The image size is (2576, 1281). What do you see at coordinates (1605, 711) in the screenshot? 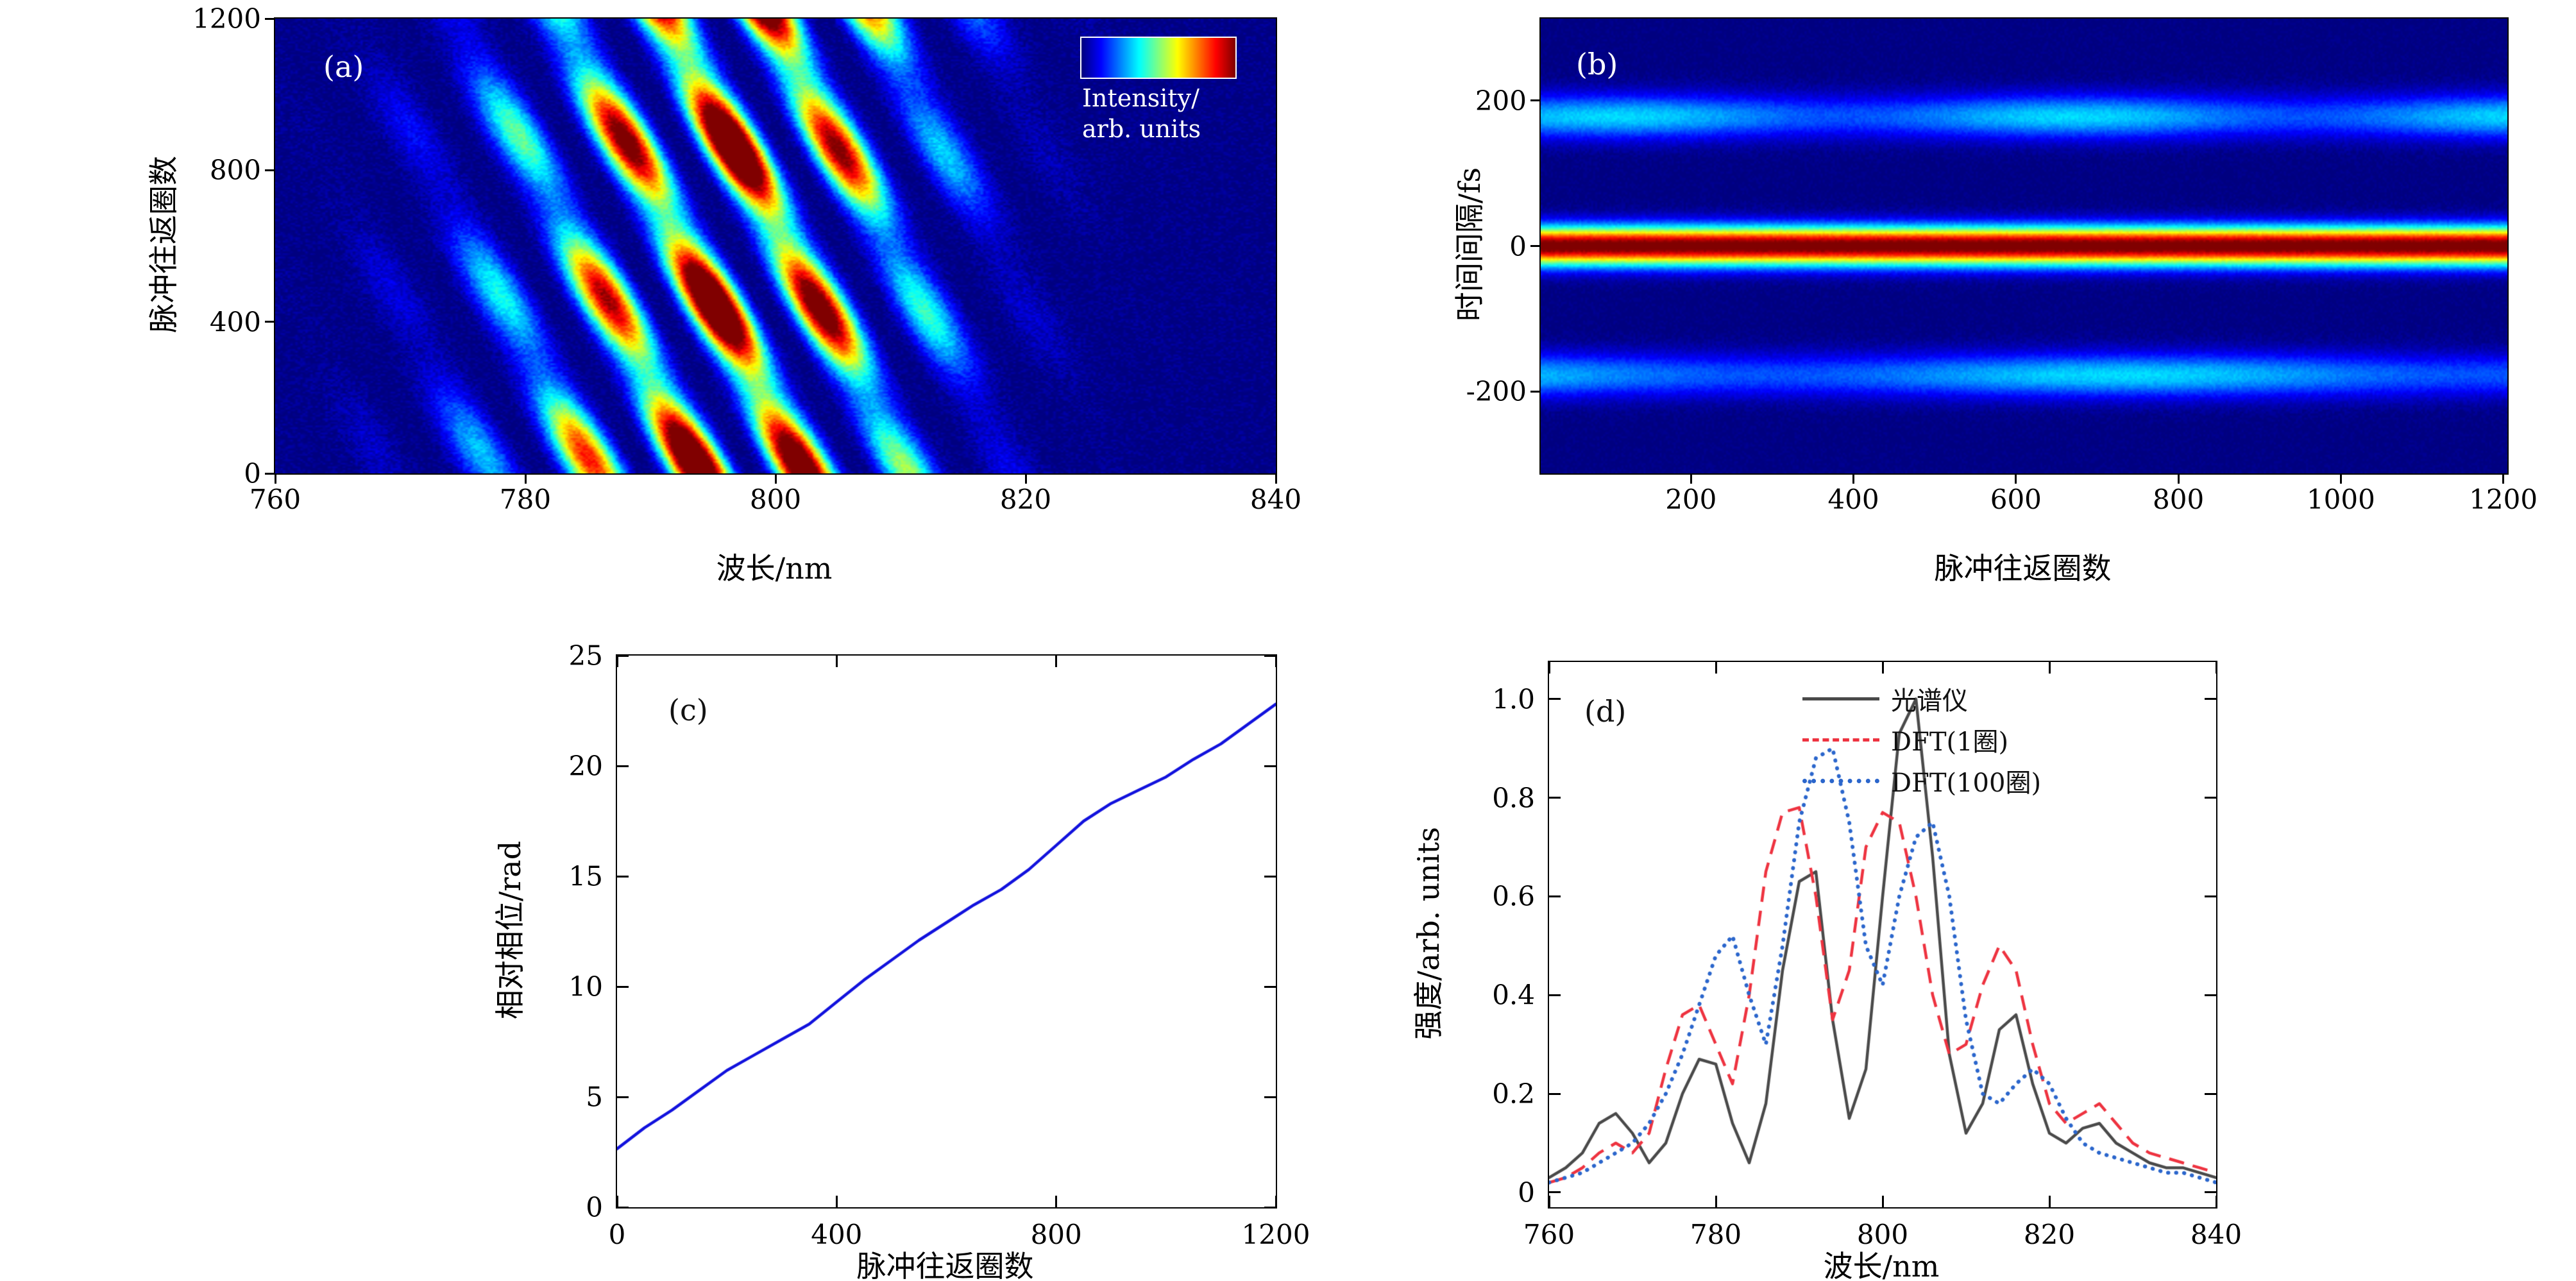
I see `panel-d-tag: (d)` at bounding box center [1605, 711].